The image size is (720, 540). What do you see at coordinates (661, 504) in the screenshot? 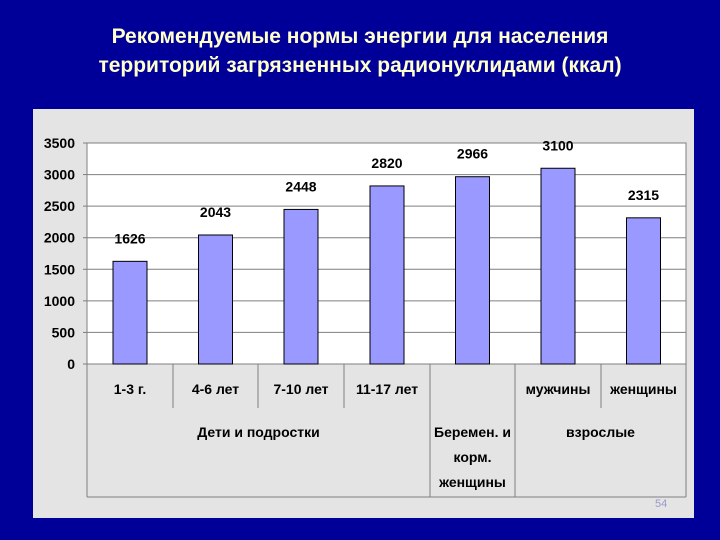
I see `slide-number: 54` at bounding box center [661, 504].